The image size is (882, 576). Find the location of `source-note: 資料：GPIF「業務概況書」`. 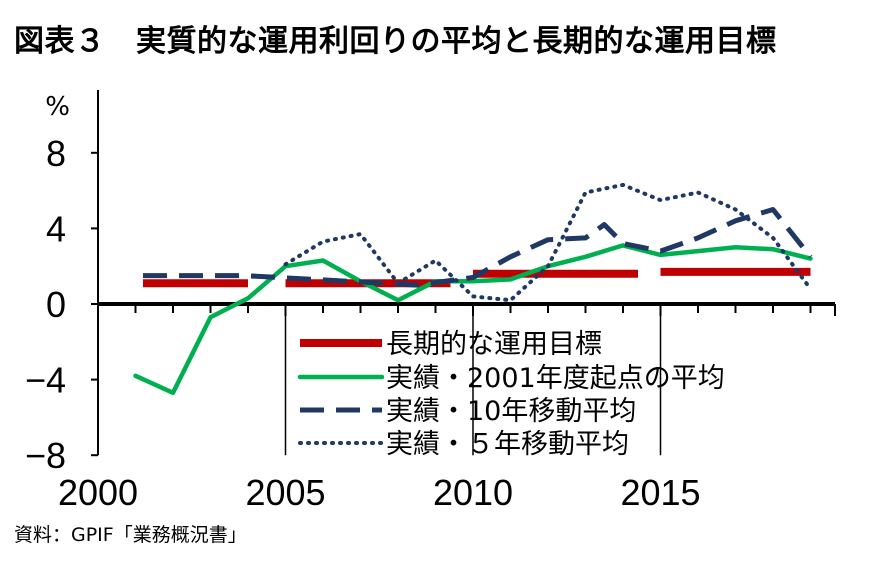

source-note: 資料：GPIF「業務概況書」 is located at coordinates (130, 535).